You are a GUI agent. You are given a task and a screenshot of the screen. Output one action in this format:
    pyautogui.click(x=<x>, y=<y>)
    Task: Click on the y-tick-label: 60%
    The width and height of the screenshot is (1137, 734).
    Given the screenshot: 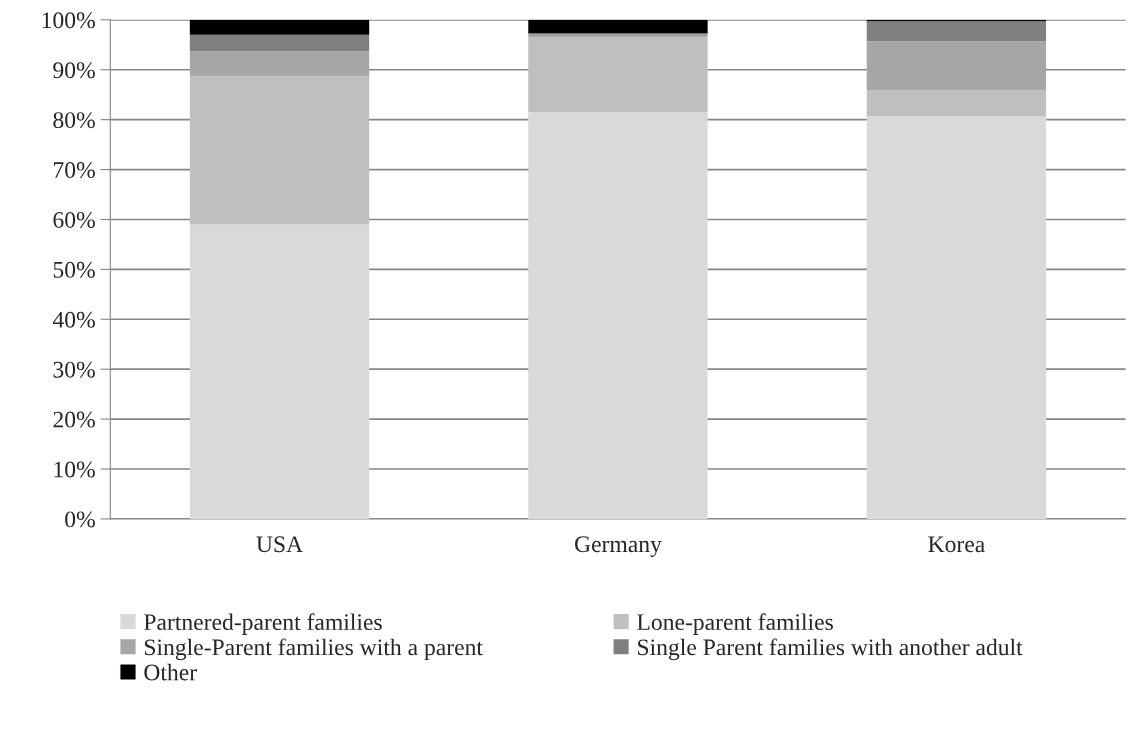 What is the action you would take?
    pyautogui.click(x=74, y=219)
    